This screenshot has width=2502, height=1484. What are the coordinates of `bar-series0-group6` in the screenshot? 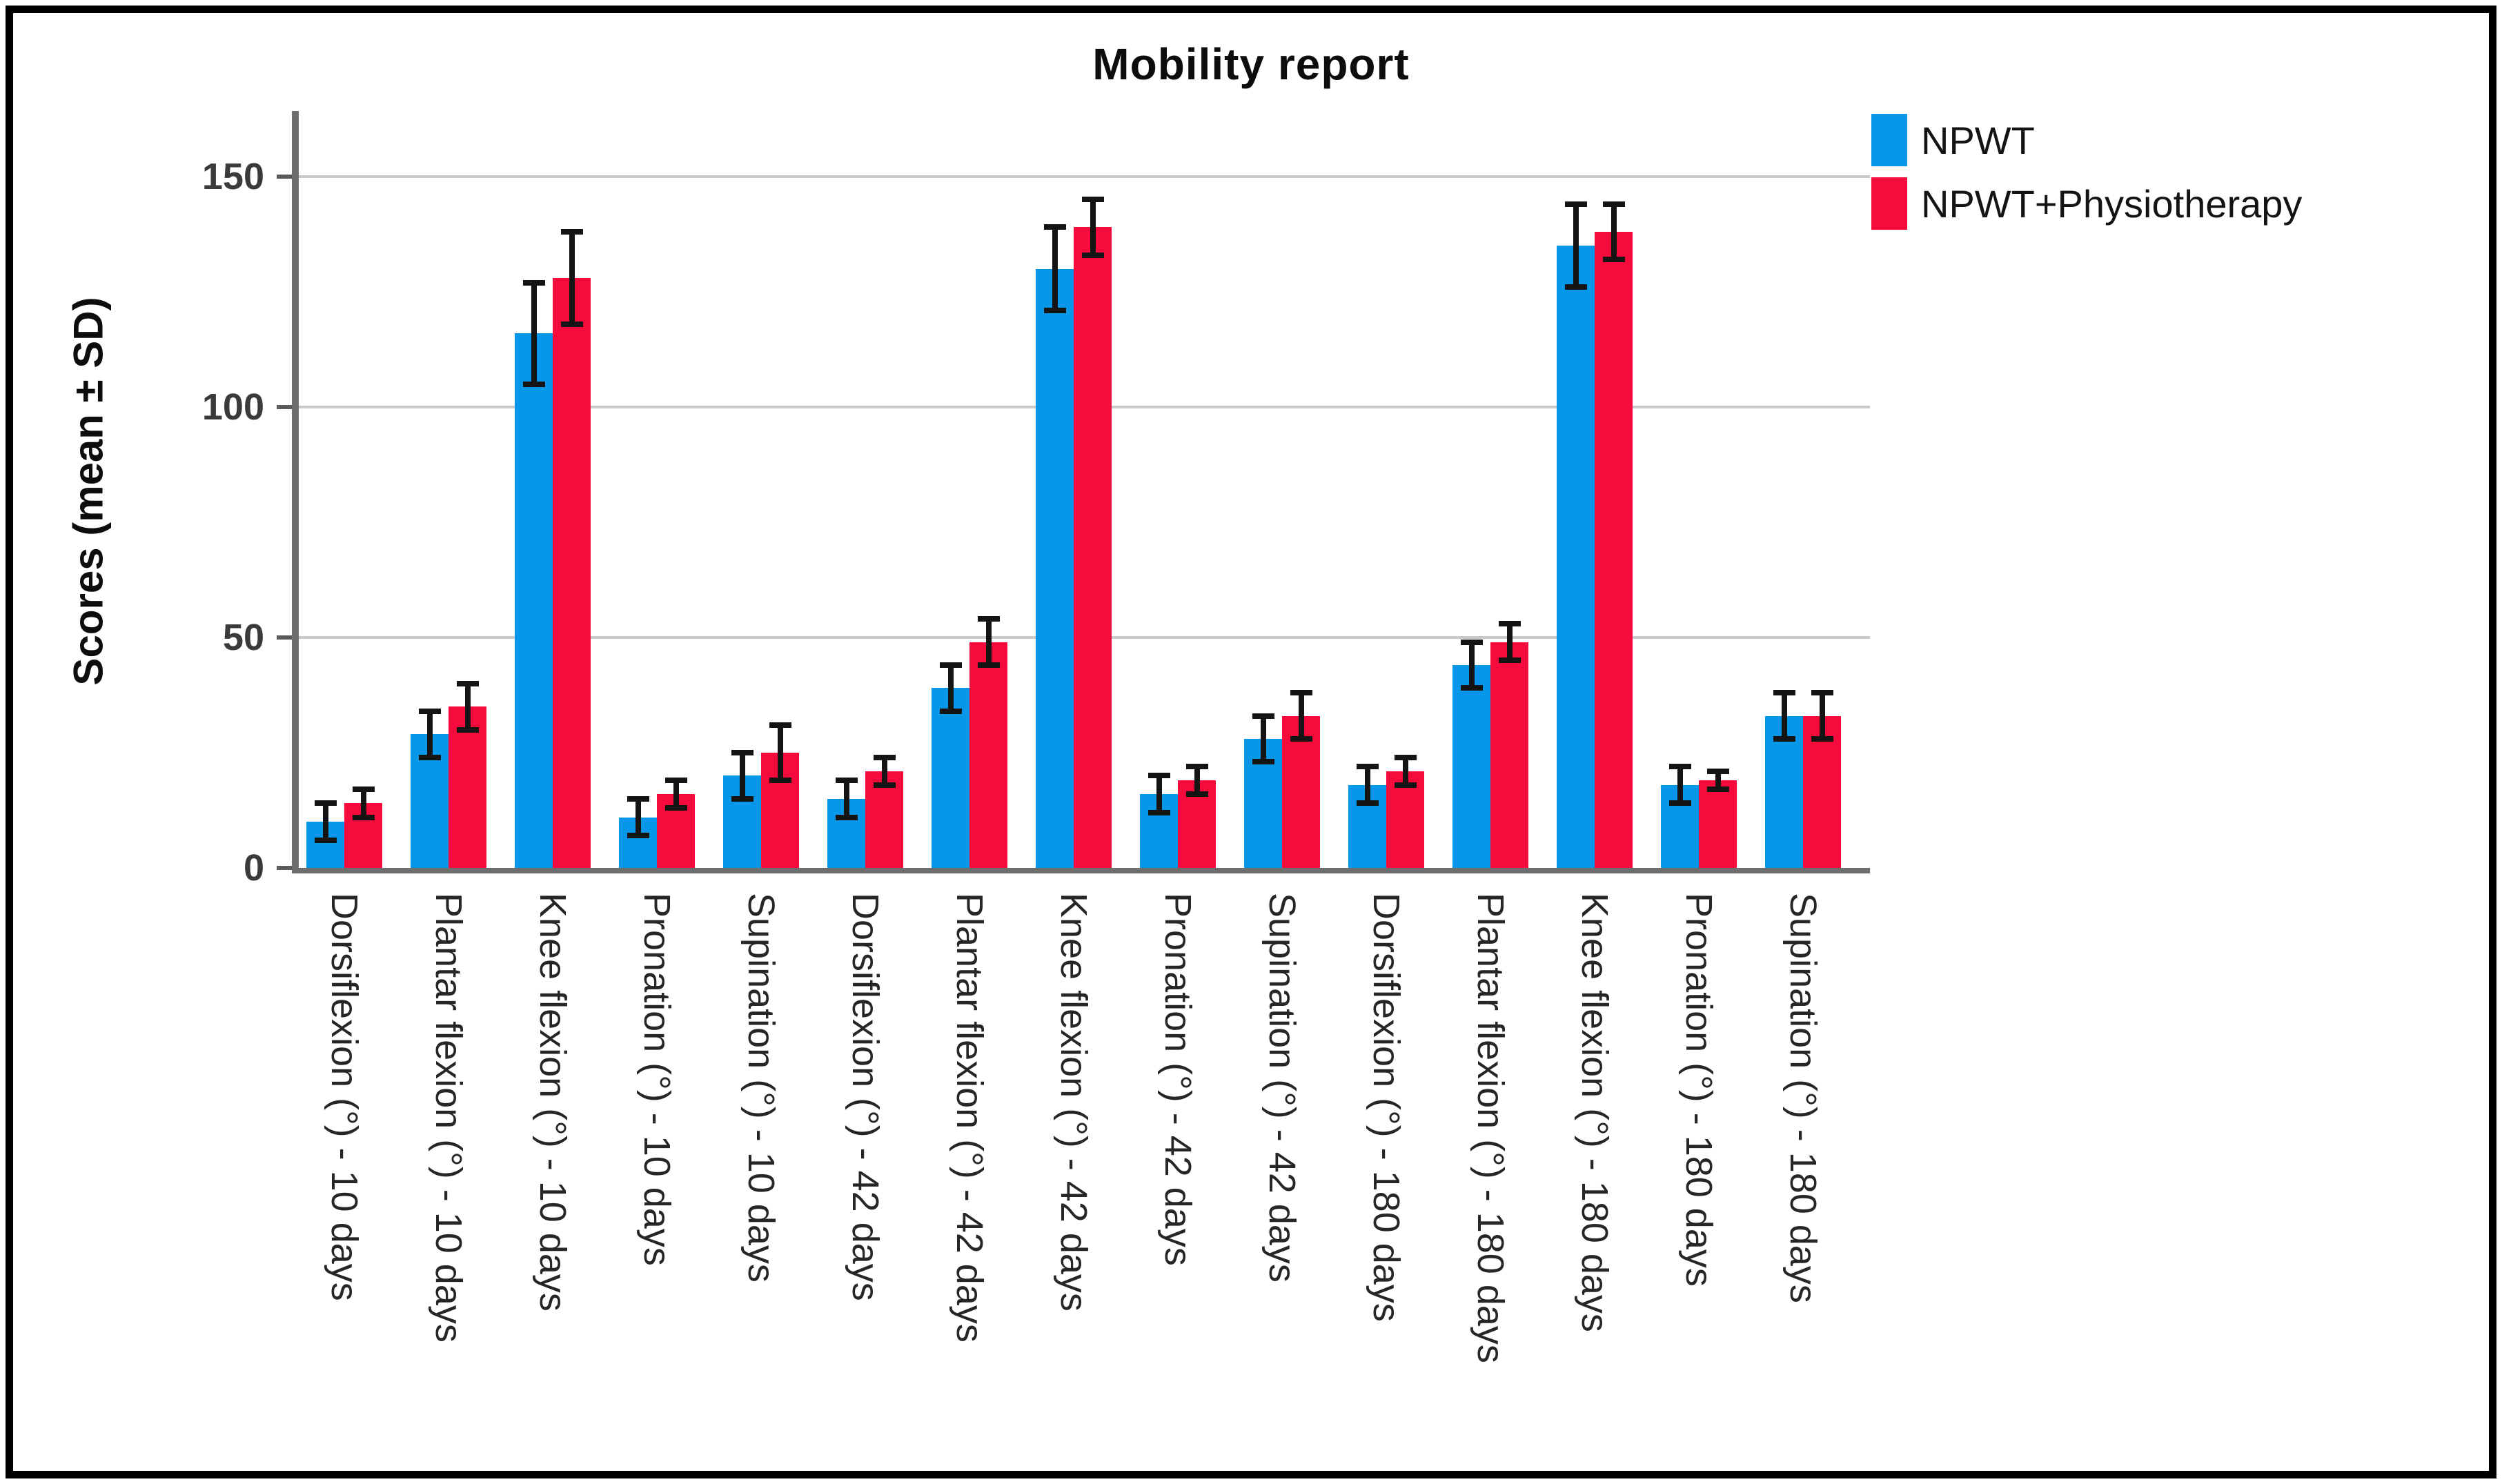 It's located at (950, 778).